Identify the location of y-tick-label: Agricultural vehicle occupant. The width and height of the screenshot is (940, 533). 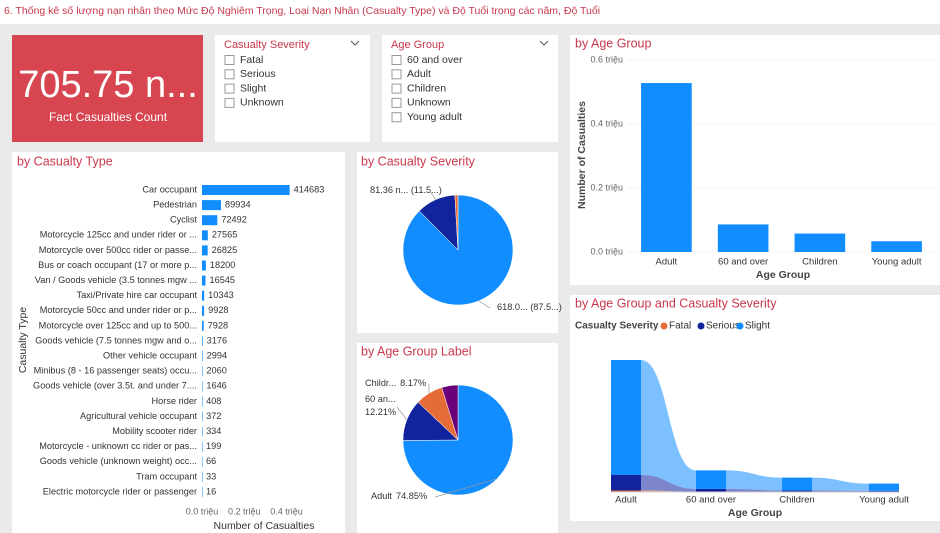
(138, 416).